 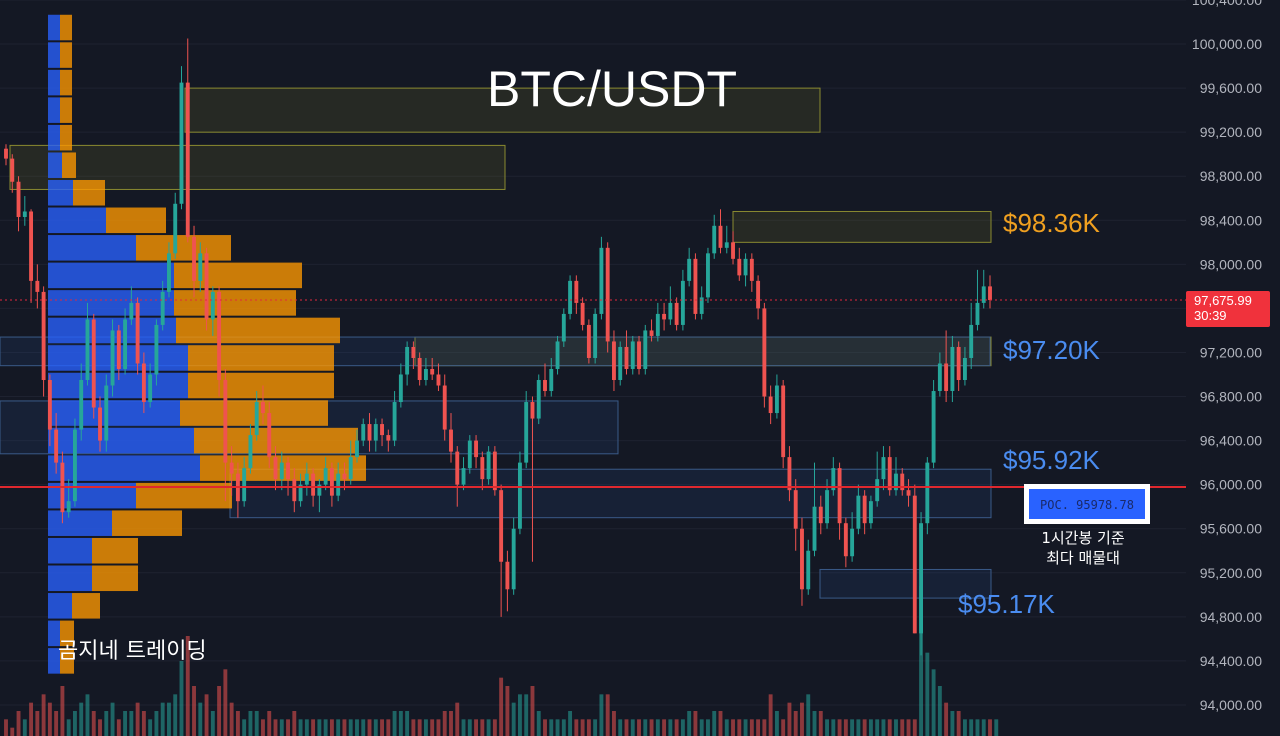 What do you see at coordinates (1231, 485) in the screenshot?
I see `price-tick-label: 96,000.00` at bounding box center [1231, 485].